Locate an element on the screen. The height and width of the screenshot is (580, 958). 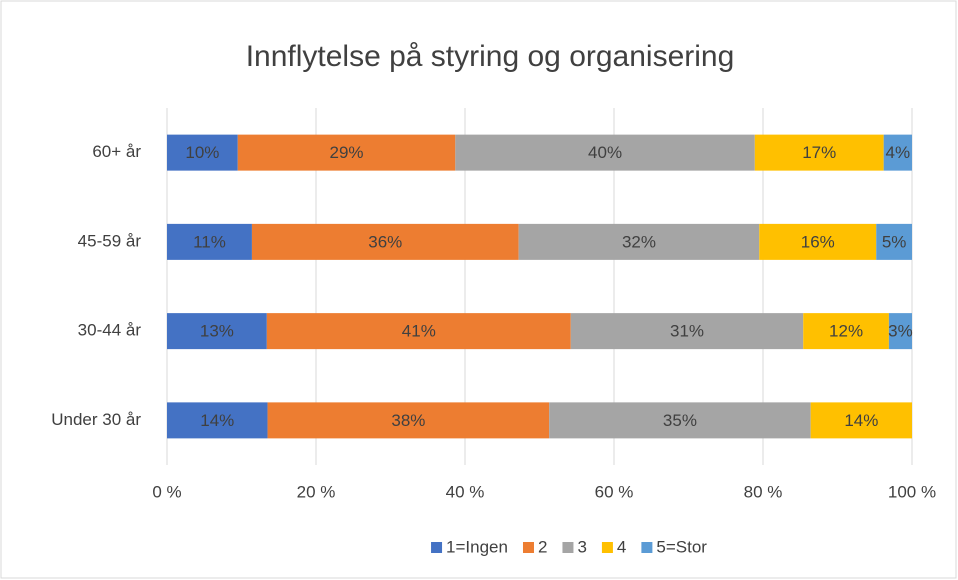
y-tick-label: 30-44 år is located at coordinates (110, 330).